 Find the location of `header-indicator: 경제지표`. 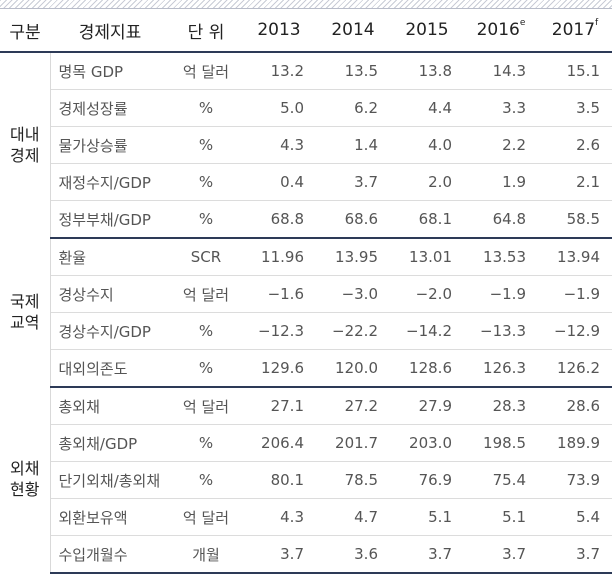

header-indicator: 경제지표 is located at coordinates (110, 31).